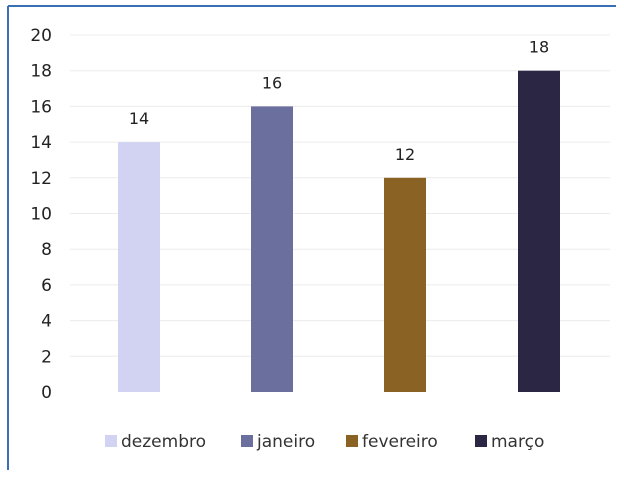 This screenshot has width=624, height=477. Describe the element at coordinates (139, 118) in the screenshot. I see `data-label: 14` at that location.